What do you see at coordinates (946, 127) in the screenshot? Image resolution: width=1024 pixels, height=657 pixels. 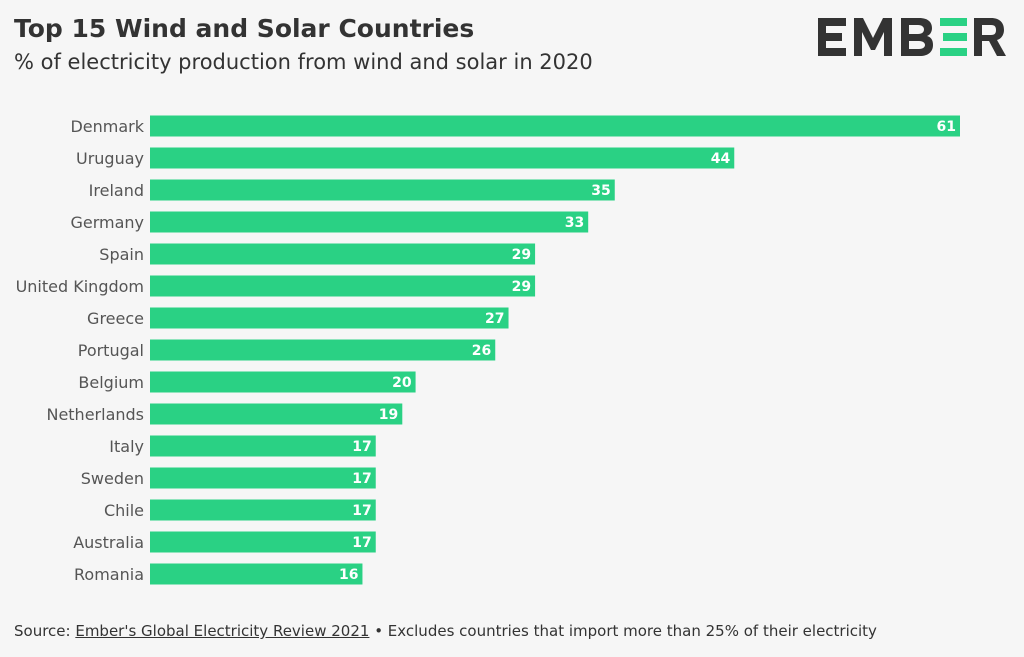 I see `data-label: 61` at bounding box center [946, 127].